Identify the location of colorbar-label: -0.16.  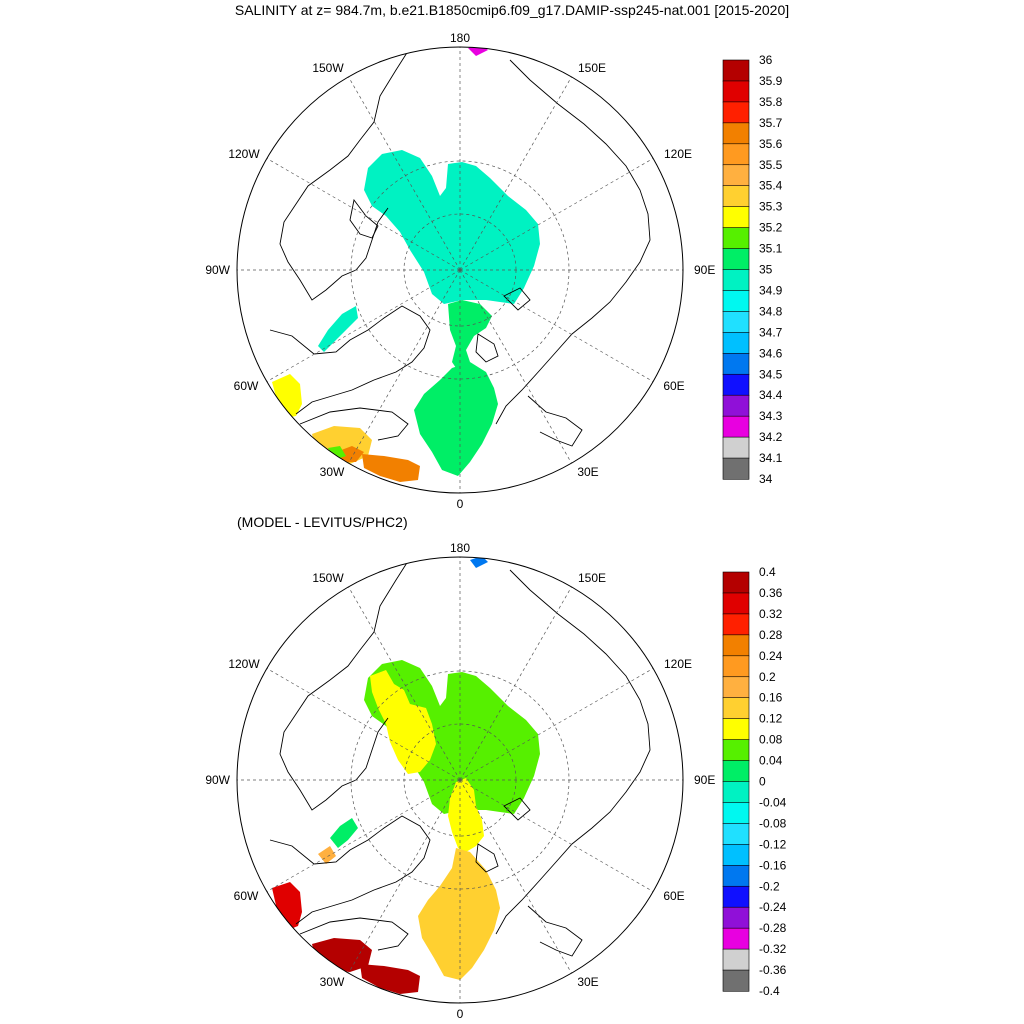
(773, 865).